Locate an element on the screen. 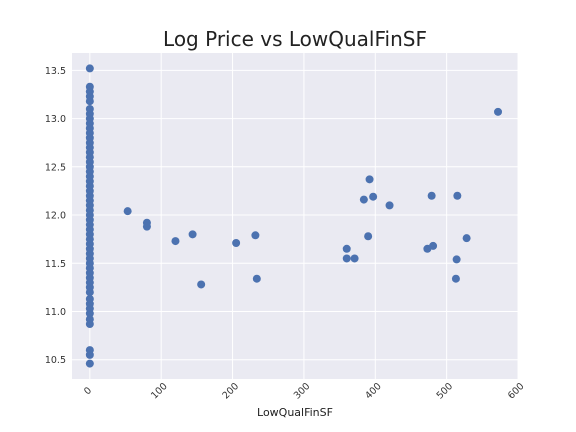  x-tick-label: 400 is located at coordinates (373, 391).